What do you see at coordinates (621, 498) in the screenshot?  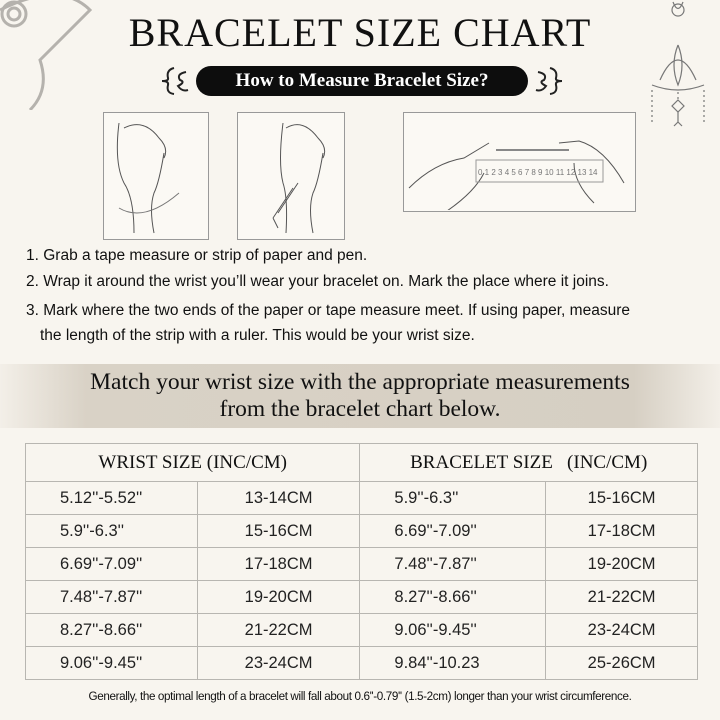 I see `bracelet-cm-cell: 15-16CM` at bounding box center [621, 498].